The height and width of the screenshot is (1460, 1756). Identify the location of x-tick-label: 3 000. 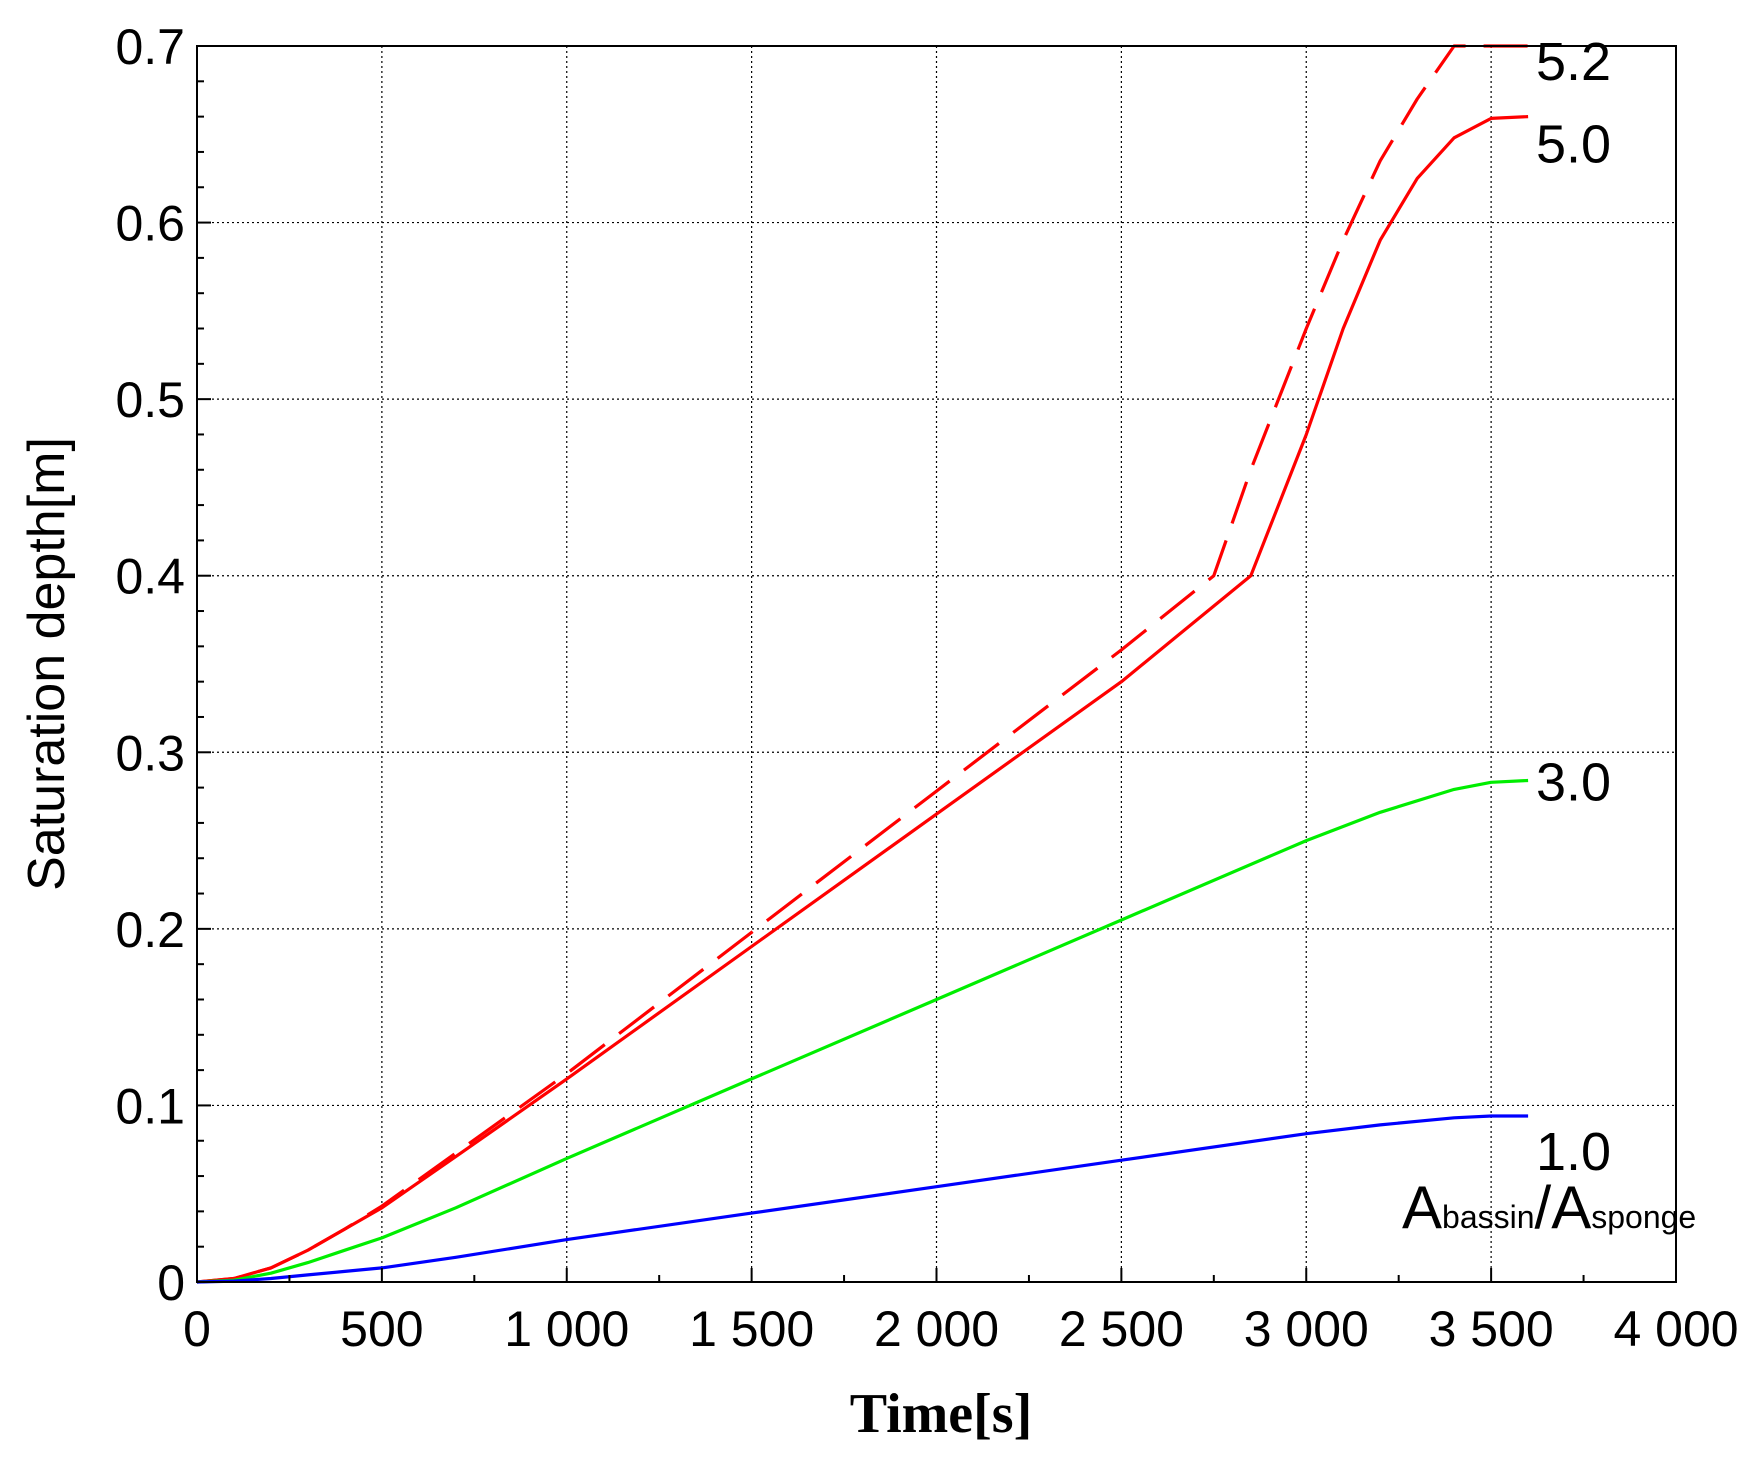
(1306, 1329).